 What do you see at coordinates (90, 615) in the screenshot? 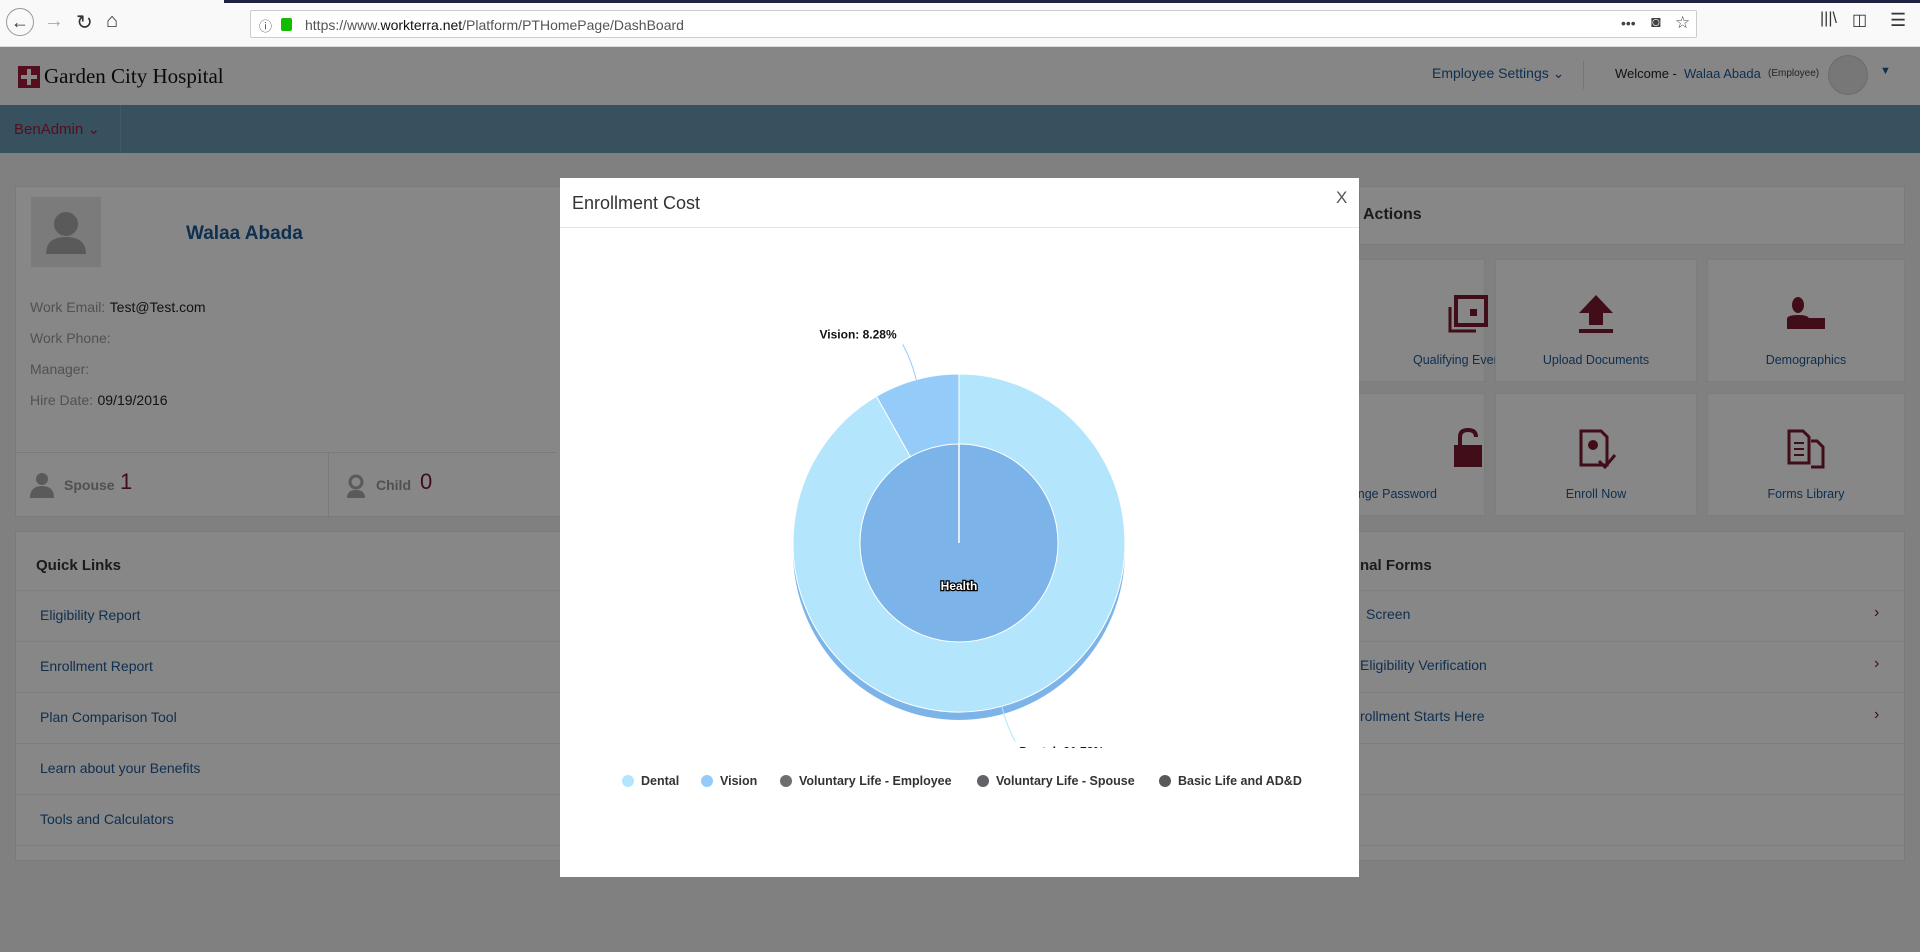
I see `link-eligibility-report: Eligibility Report` at bounding box center [90, 615].